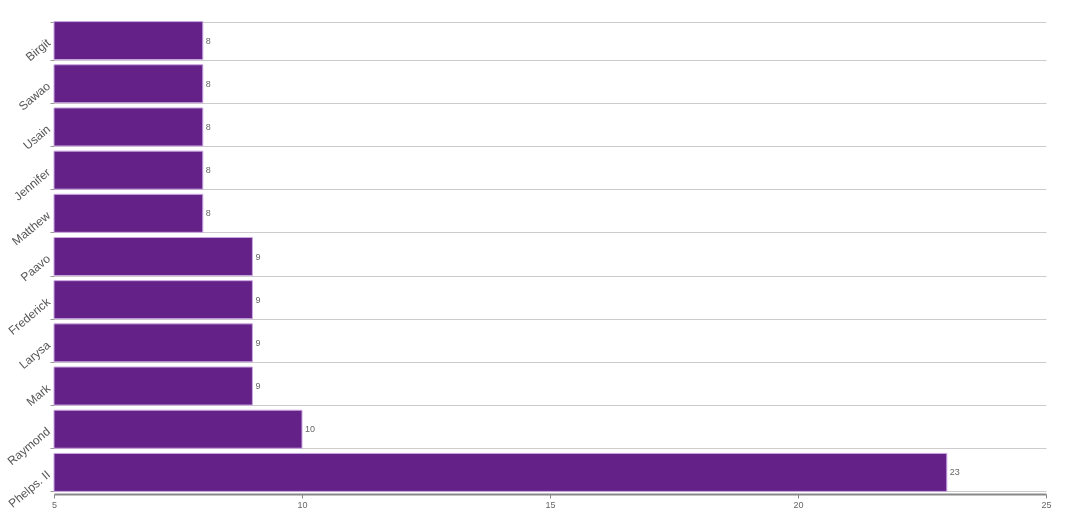 The height and width of the screenshot is (521, 1080). Describe the element at coordinates (310, 429) in the screenshot. I see `data-label: 10` at that location.